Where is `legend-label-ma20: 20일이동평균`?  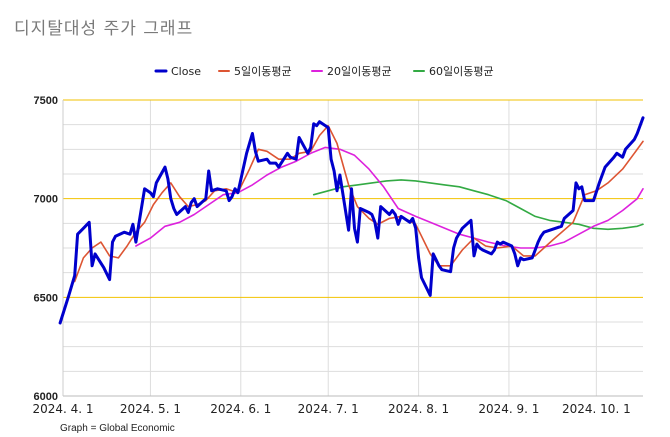 legend-label-ma20: 20일이동평균 is located at coordinates (359, 71).